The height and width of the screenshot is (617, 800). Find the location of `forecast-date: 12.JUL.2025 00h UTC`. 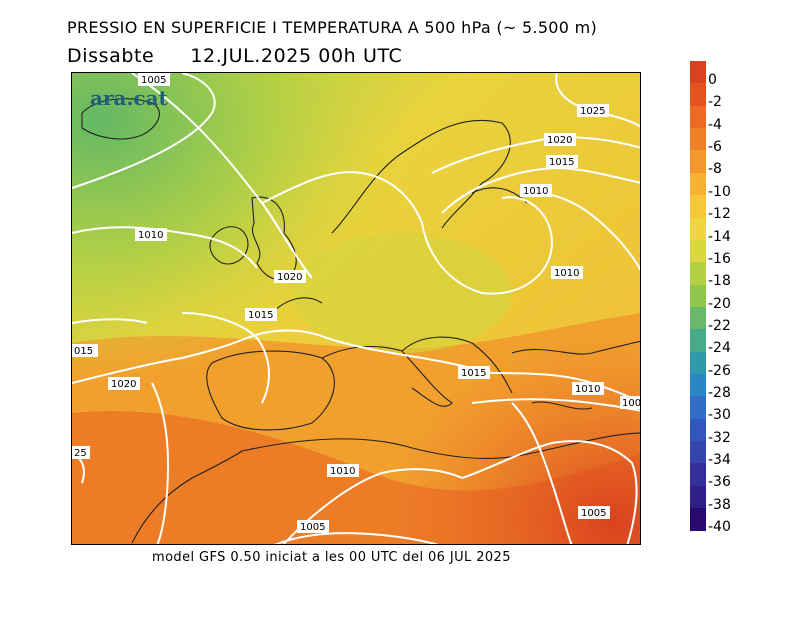

forecast-date: 12.JUL.2025 00h UTC is located at coordinates (296, 56).